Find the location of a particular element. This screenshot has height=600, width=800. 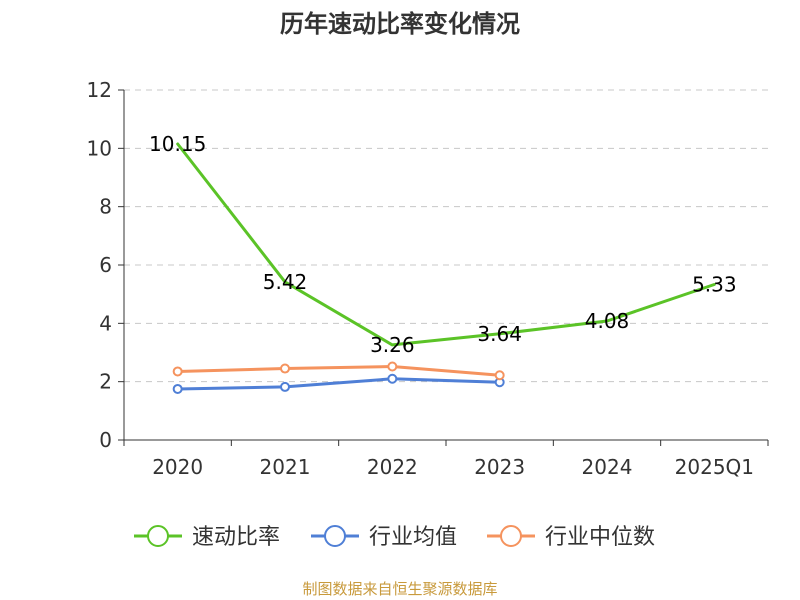

legend-label: 速动比率 is located at coordinates (236, 537).